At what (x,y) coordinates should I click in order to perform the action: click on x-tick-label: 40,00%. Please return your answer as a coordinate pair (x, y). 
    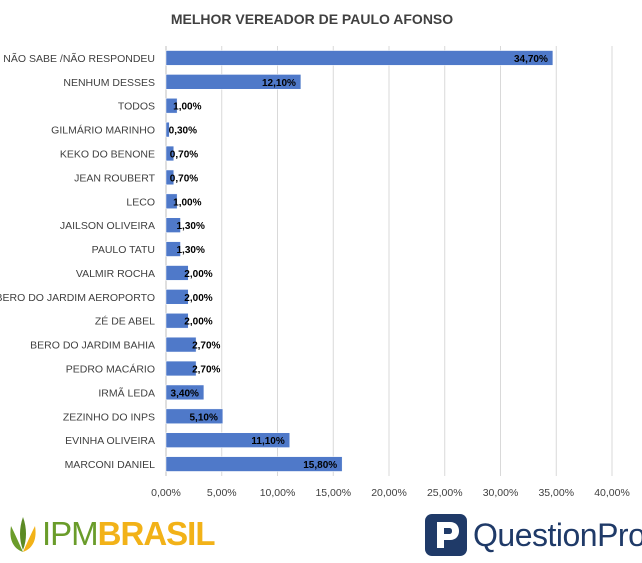
    Looking at the image, I should click on (612, 493).